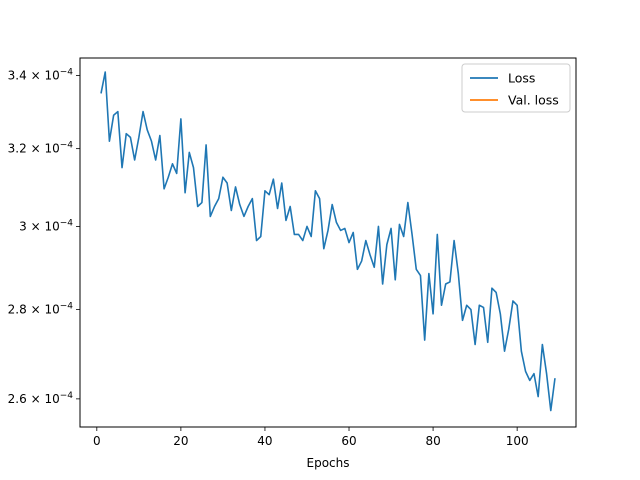 This screenshot has height=480, width=640. What do you see at coordinates (41, 309) in the screenshot?
I see `y-tick-label: 2.8 × 10−4` at bounding box center [41, 309].